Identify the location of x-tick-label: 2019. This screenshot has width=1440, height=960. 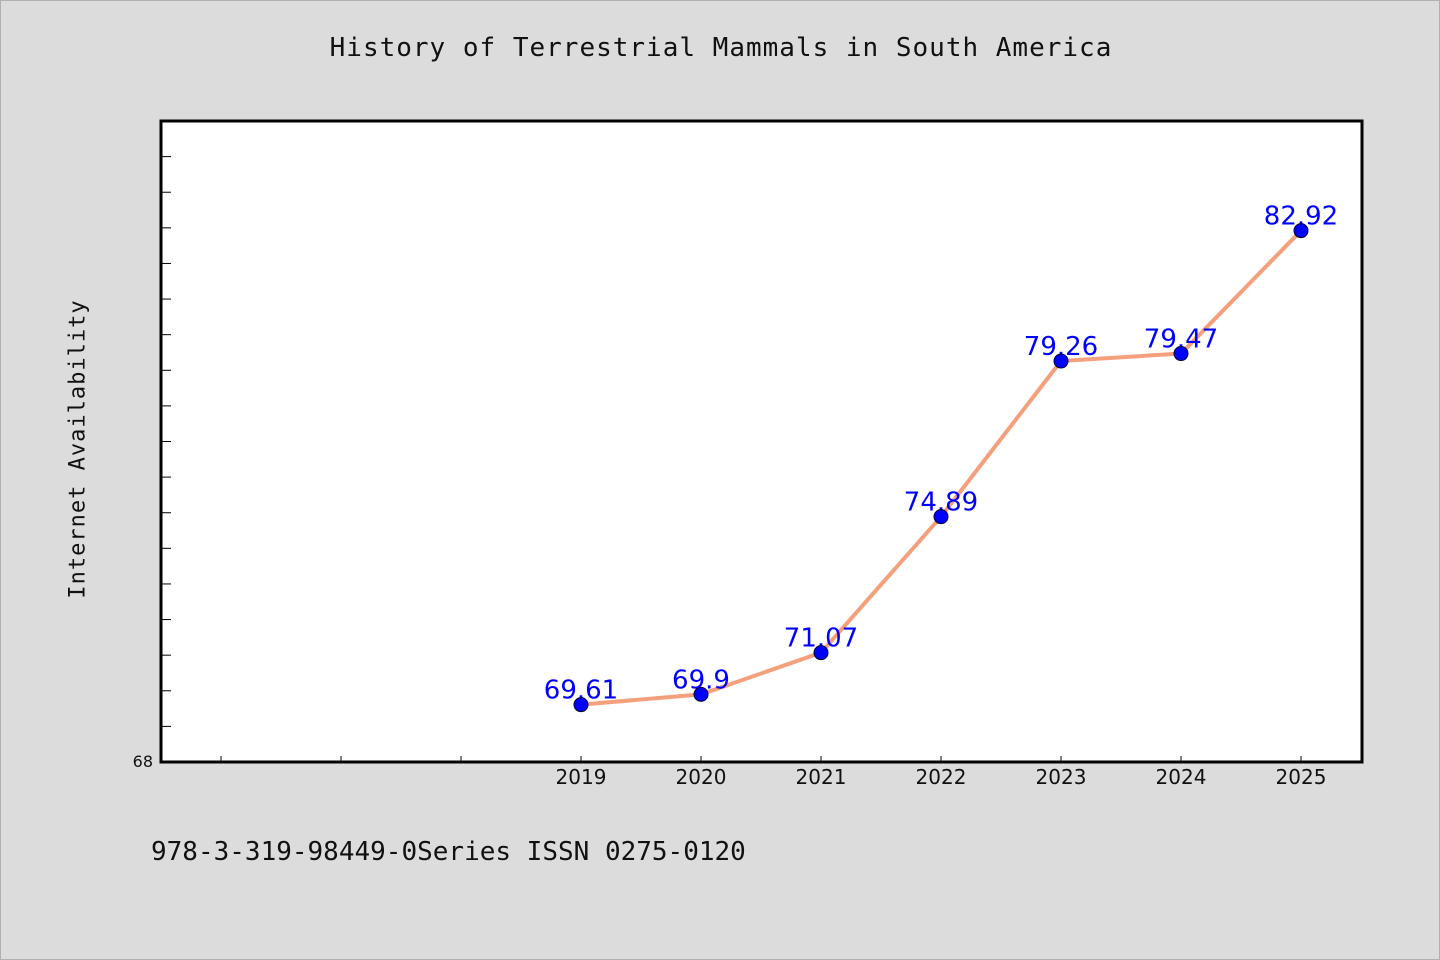
(581, 777).